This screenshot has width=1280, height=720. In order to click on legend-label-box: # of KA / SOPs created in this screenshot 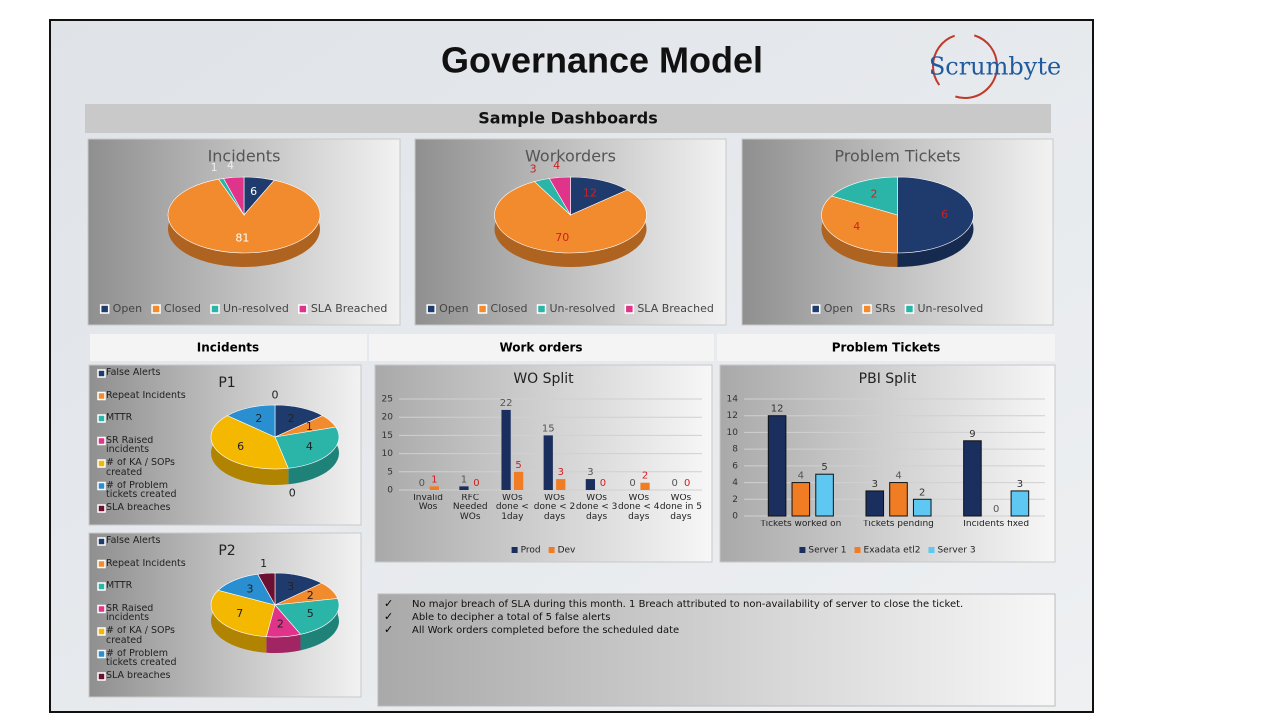, I will do `click(140, 468)`.